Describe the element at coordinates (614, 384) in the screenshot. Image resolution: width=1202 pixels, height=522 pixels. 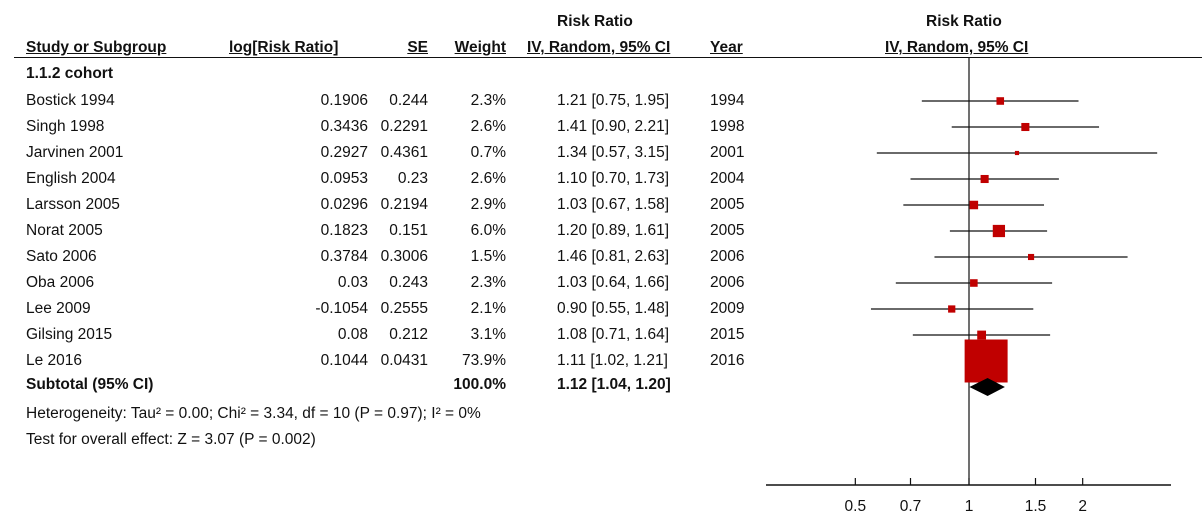
I see `subtotal-ci: 1.12 [1.04, 1.20]` at that location.